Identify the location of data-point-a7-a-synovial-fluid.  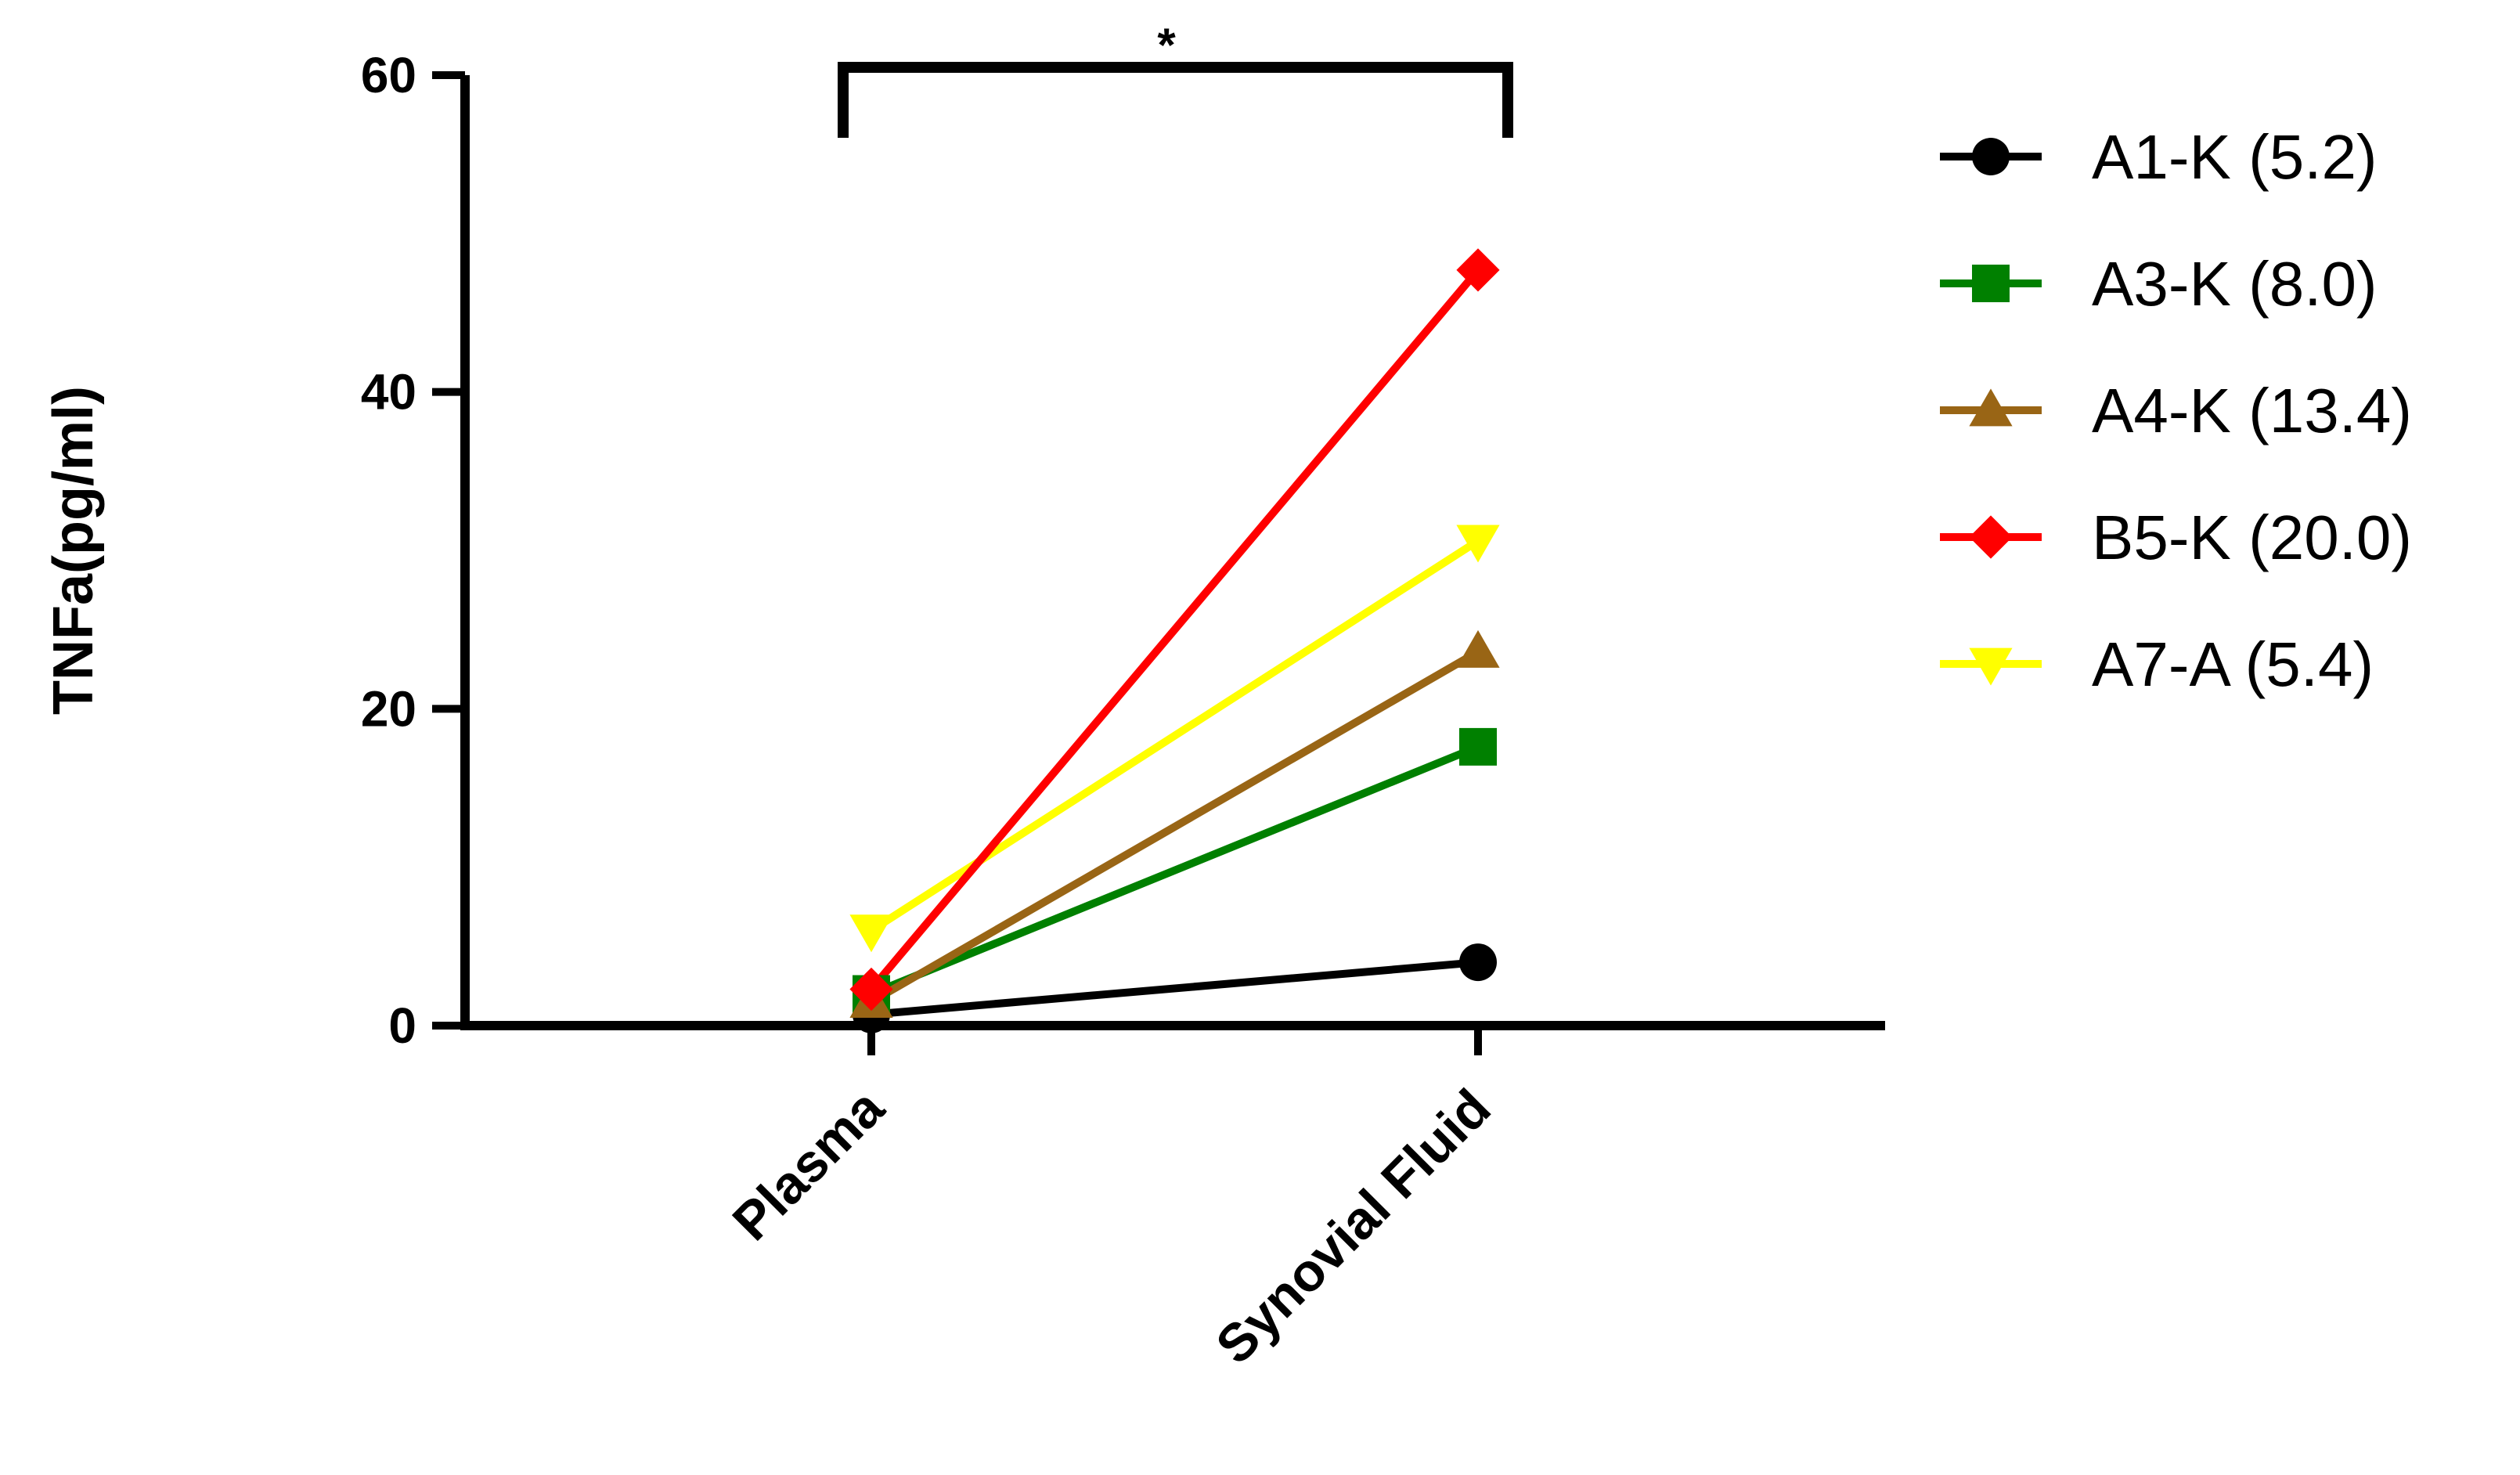
(1478, 544).